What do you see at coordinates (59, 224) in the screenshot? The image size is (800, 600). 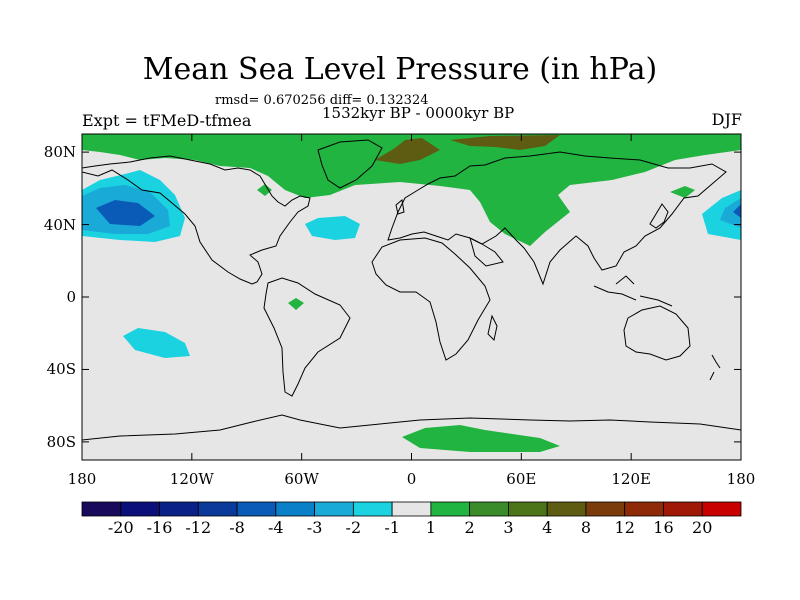 I see `y-tick-label: 40N` at bounding box center [59, 224].